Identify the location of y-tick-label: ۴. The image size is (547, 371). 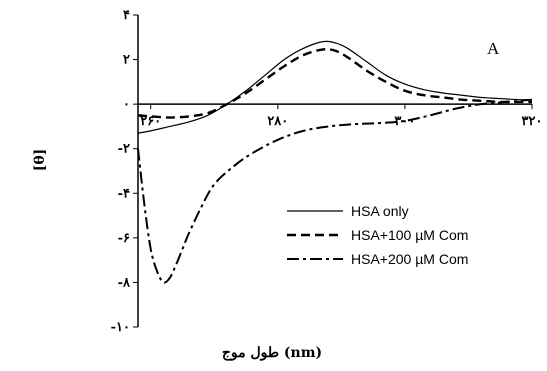
(126, 15).